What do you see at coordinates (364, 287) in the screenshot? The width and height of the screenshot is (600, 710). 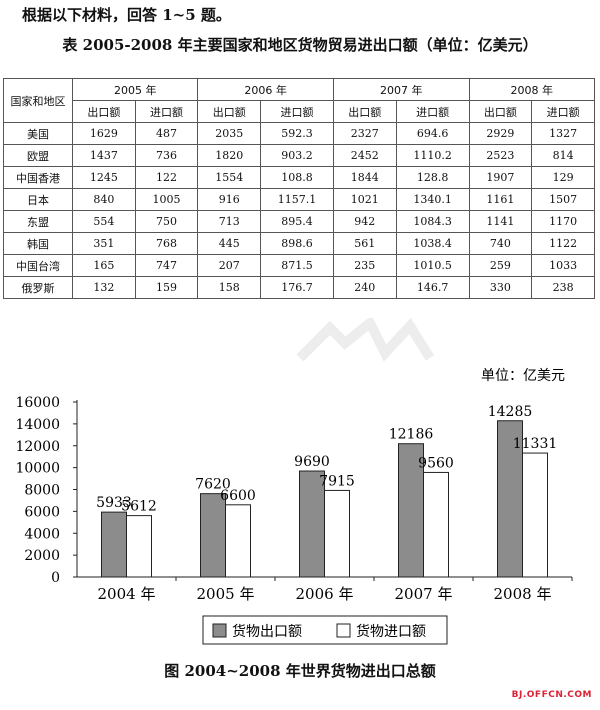 I see `cell-export: 240` at bounding box center [364, 287].